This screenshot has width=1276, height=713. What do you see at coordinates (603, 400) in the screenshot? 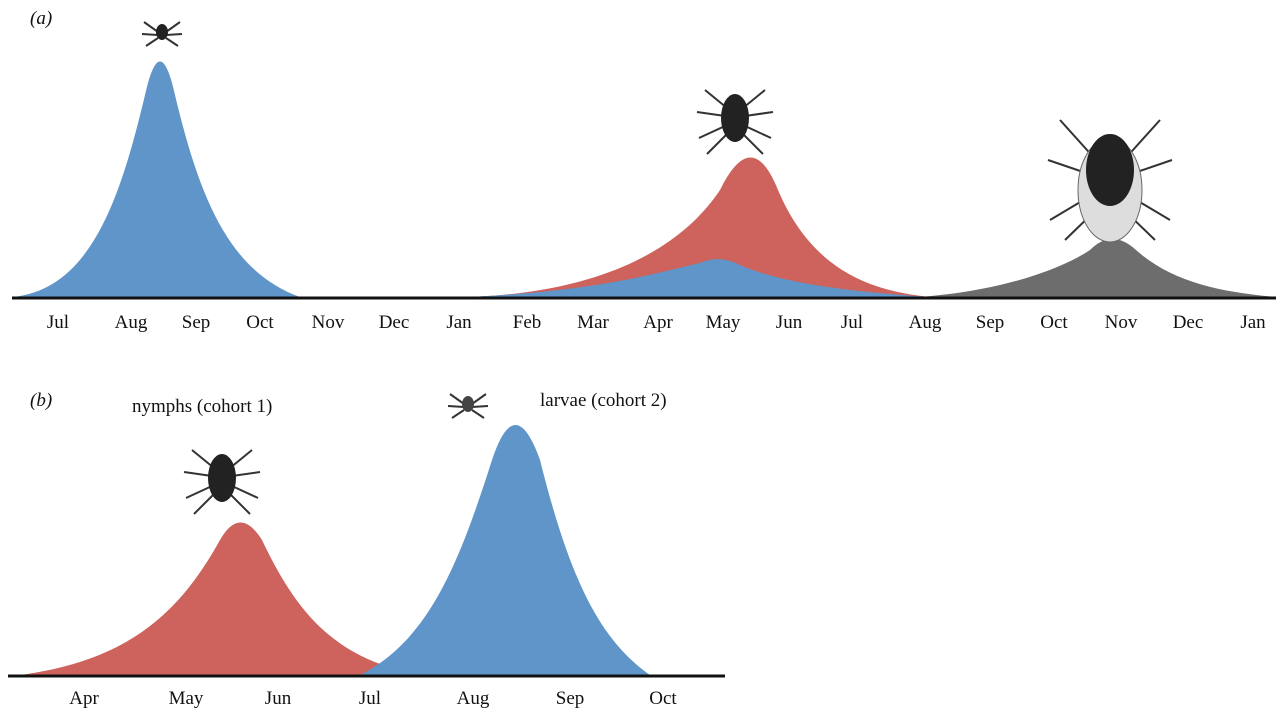
I see `series-label: larvae (cohort 2)` at bounding box center [603, 400].